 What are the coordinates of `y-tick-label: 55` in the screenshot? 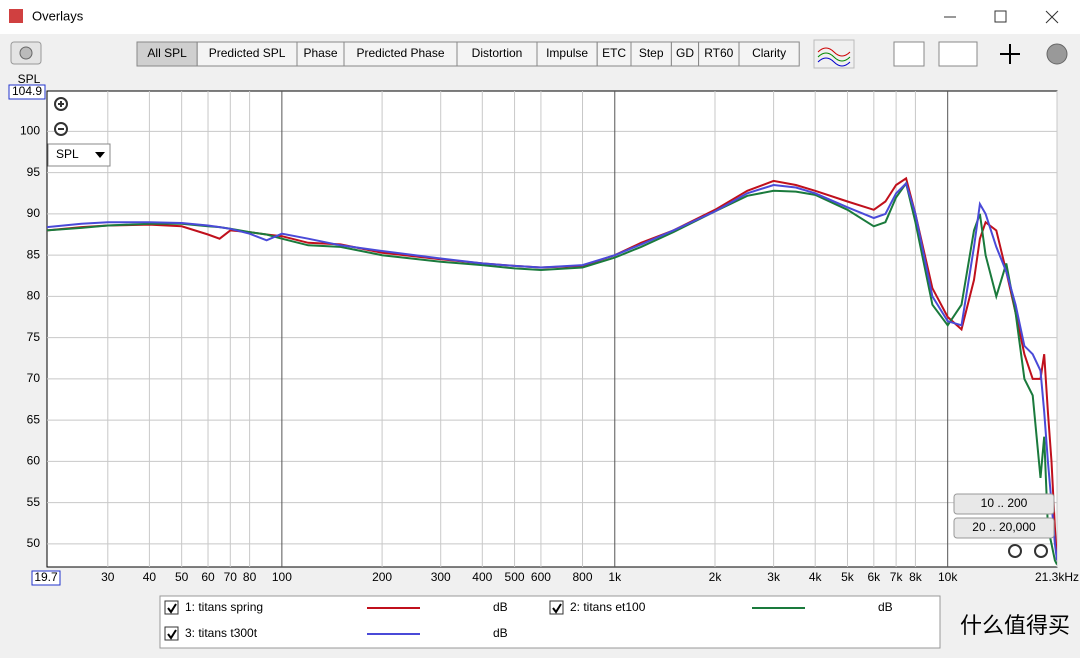 It's located at (34, 502).